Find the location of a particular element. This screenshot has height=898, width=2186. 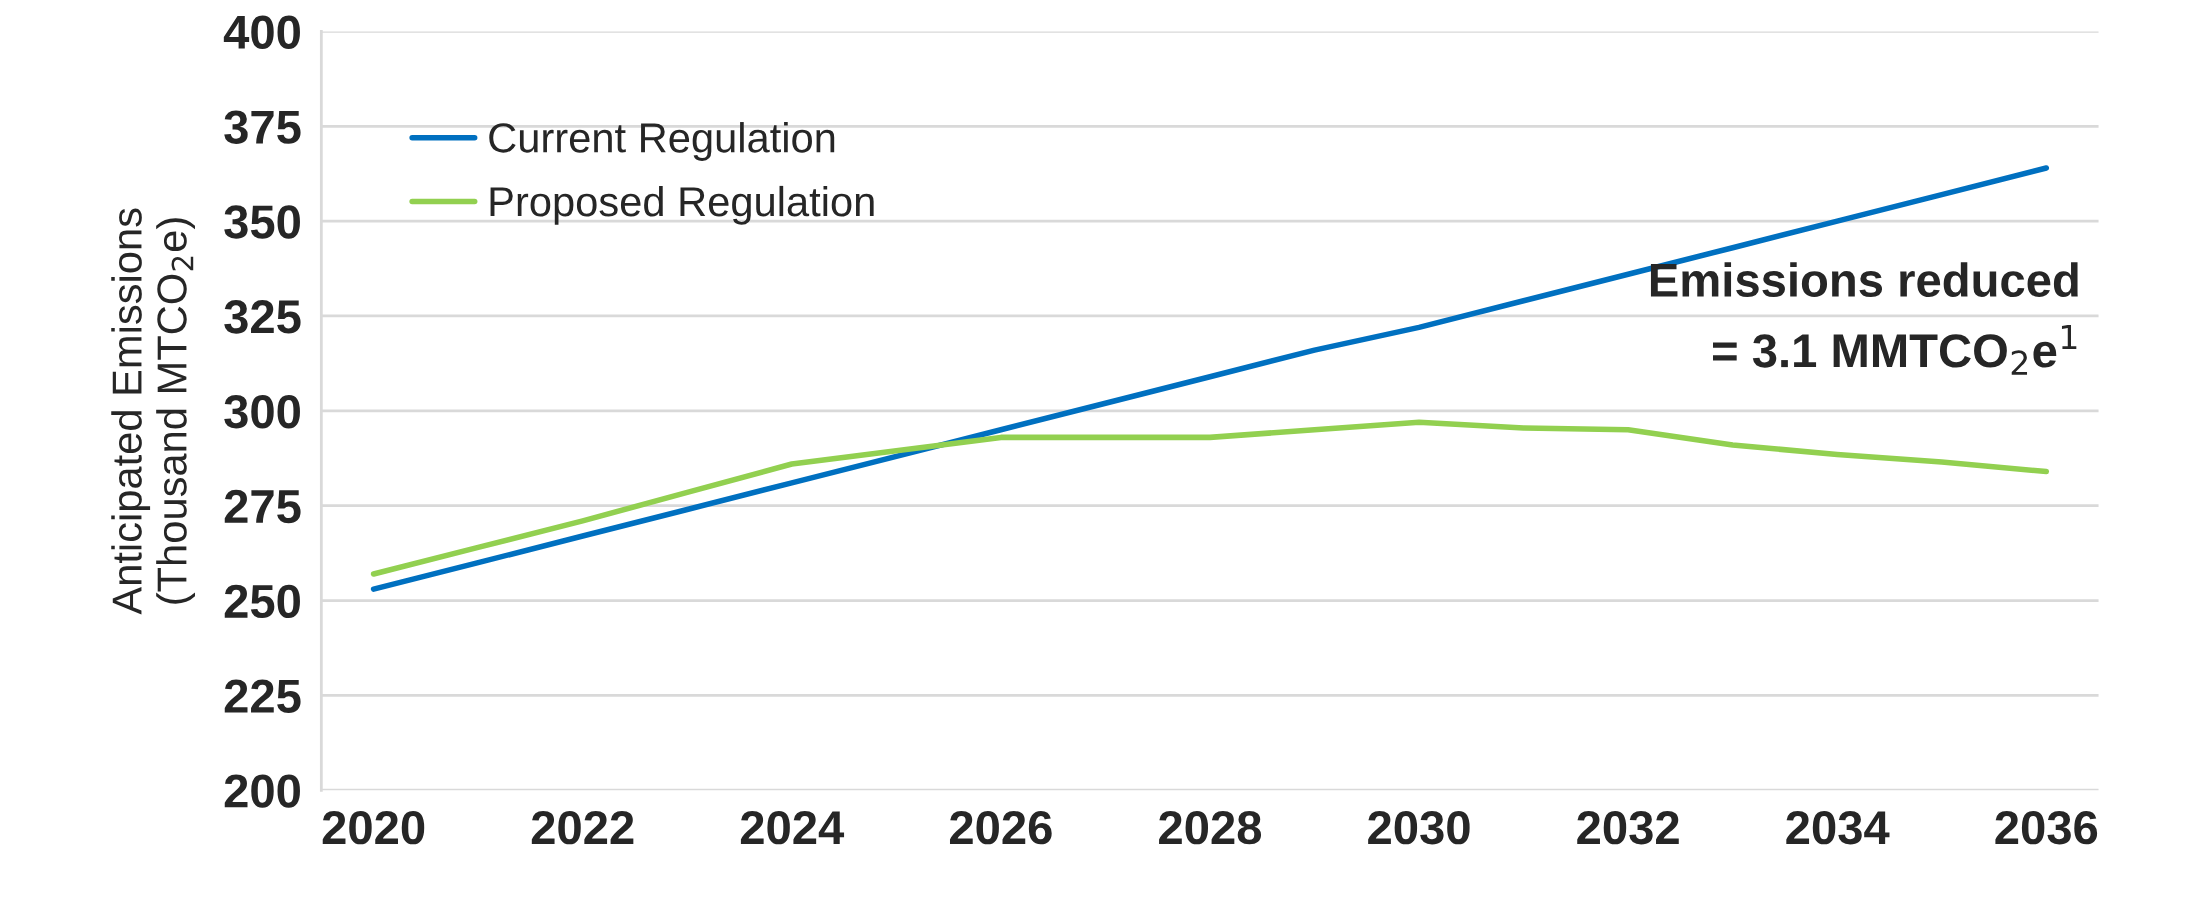

x-tick-label: 2022 is located at coordinates (582, 827).